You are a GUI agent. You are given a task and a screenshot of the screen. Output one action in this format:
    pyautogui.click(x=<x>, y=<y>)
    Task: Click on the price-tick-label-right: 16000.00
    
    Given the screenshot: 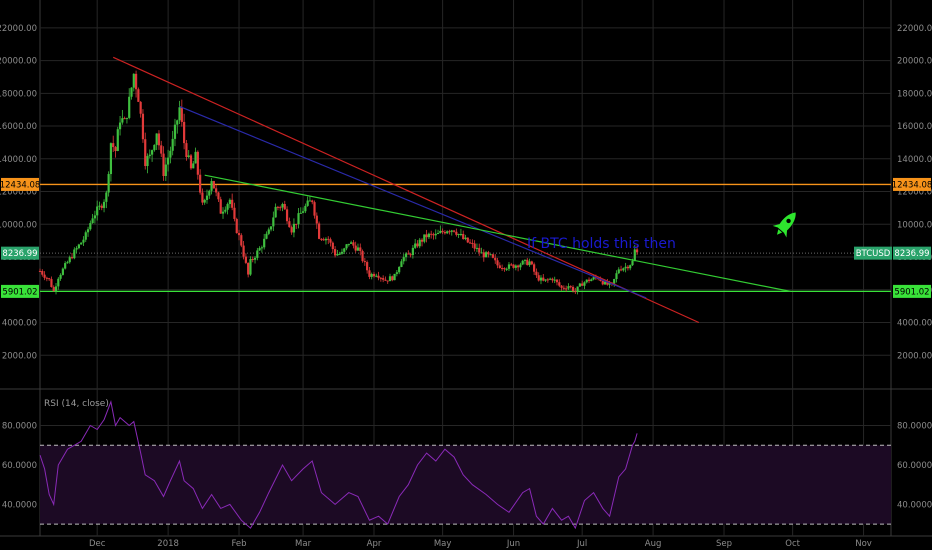 What is the action you would take?
    pyautogui.click(x=914, y=127)
    